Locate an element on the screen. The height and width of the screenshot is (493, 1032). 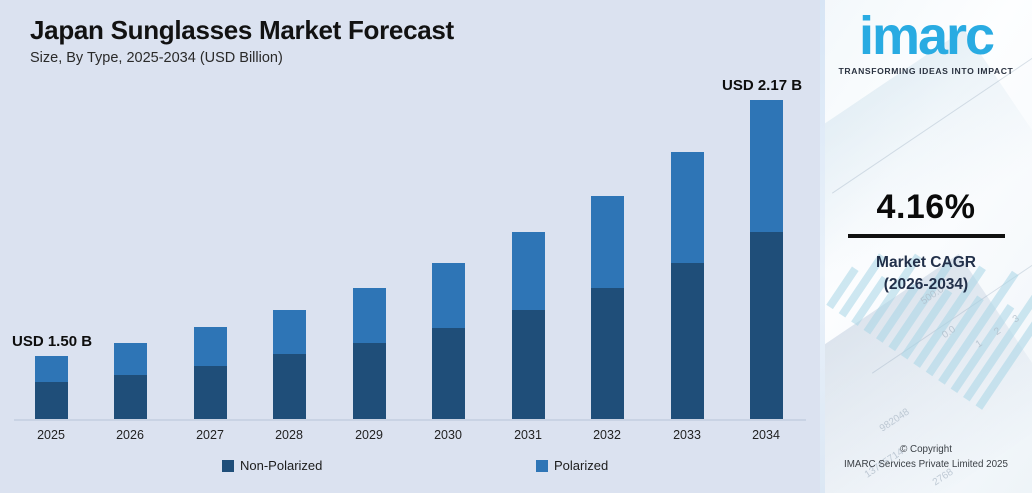
legend-label: Polarized is located at coordinates (581, 465).